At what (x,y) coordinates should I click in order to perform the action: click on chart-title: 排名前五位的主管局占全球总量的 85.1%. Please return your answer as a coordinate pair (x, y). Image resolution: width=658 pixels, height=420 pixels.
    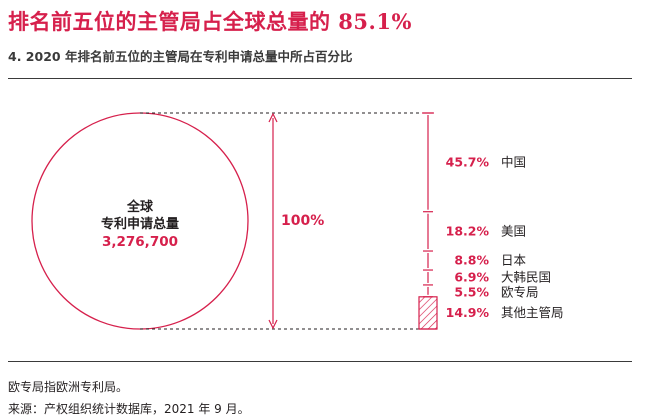
    Looking at the image, I should click on (210, 21).